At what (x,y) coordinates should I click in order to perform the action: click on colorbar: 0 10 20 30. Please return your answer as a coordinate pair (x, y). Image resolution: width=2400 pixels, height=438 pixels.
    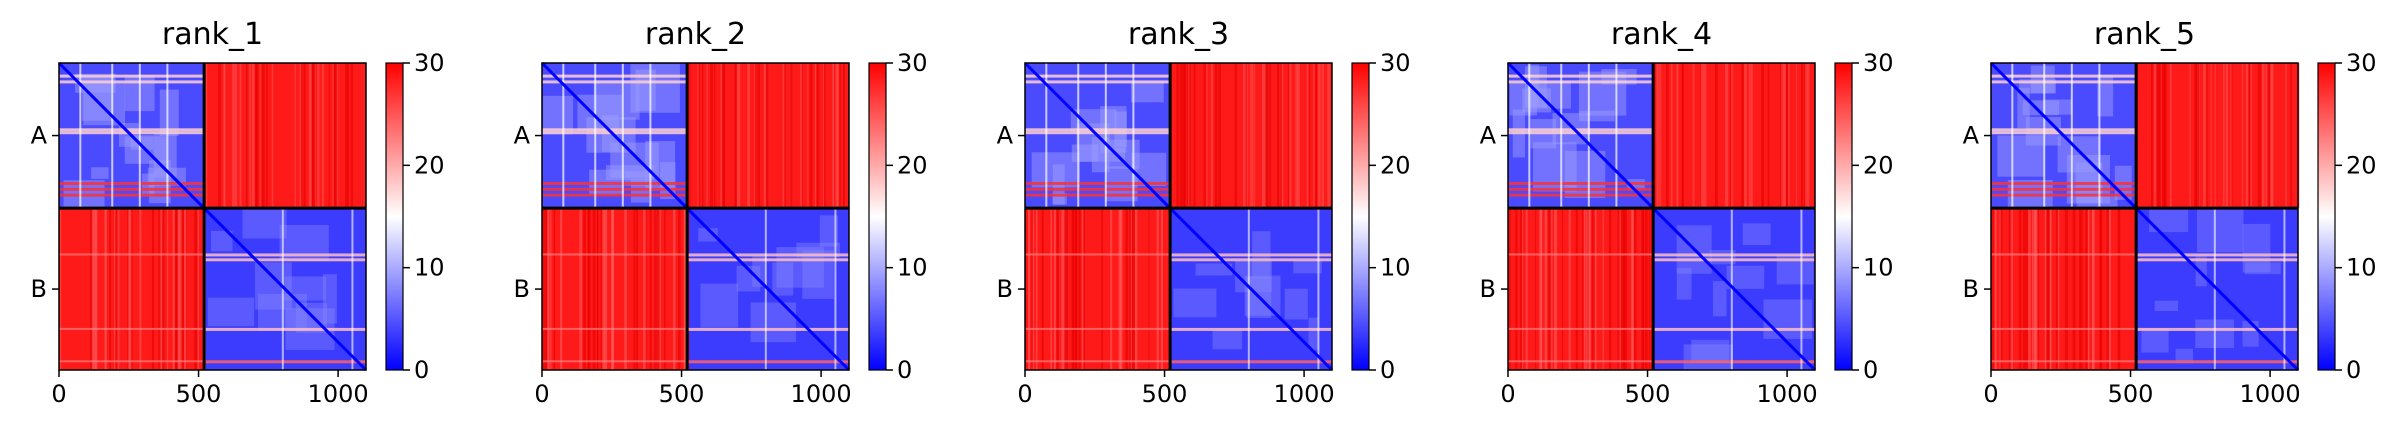
    Looking at the image, I should click on (1864, 216).